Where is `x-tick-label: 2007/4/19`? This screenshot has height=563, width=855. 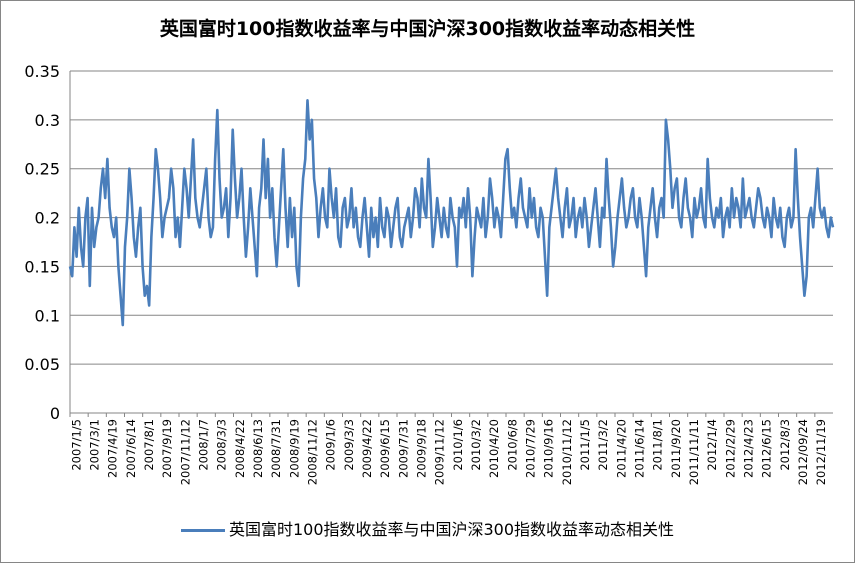 x-tick-label: 2007/4/19 is located at coordinates (113, 448).